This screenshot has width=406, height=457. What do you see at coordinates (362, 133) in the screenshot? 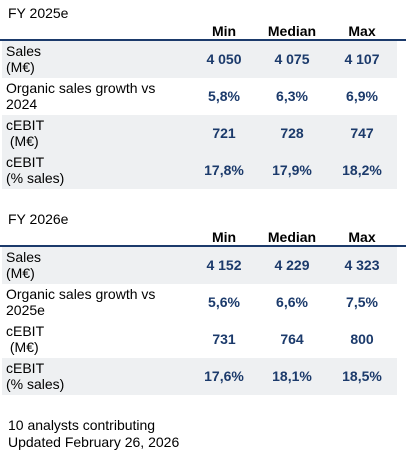
I see `value-max: 747` at bounding box center [362, 133].